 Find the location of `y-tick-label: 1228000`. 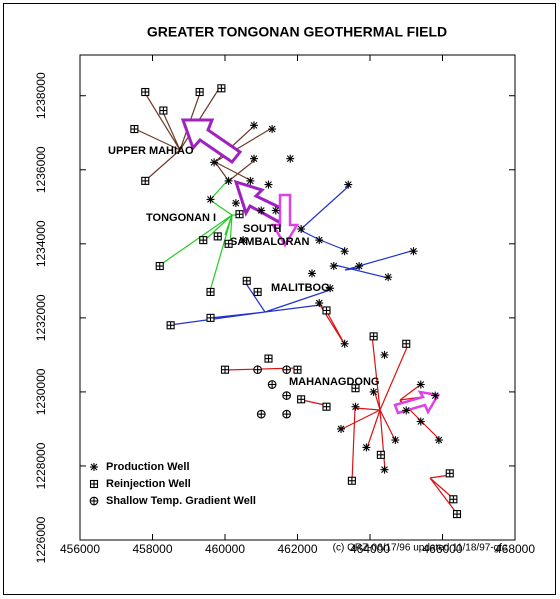

y-tick-label: 1228000 is located at coordinates (41, 465).